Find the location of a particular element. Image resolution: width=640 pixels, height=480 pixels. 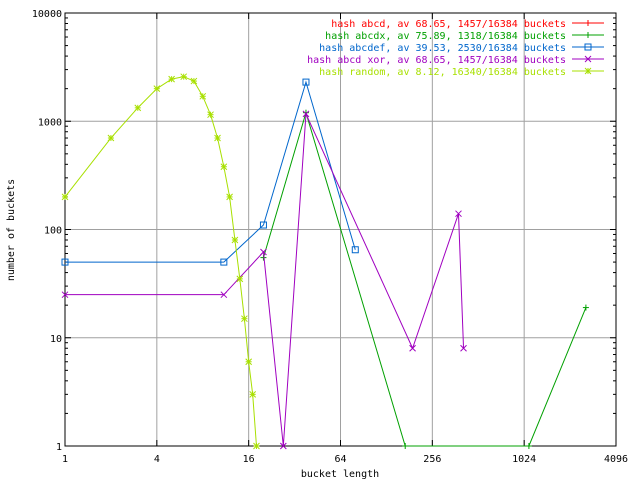

x-tick-label: 4 is located at coordinates (157, 459).